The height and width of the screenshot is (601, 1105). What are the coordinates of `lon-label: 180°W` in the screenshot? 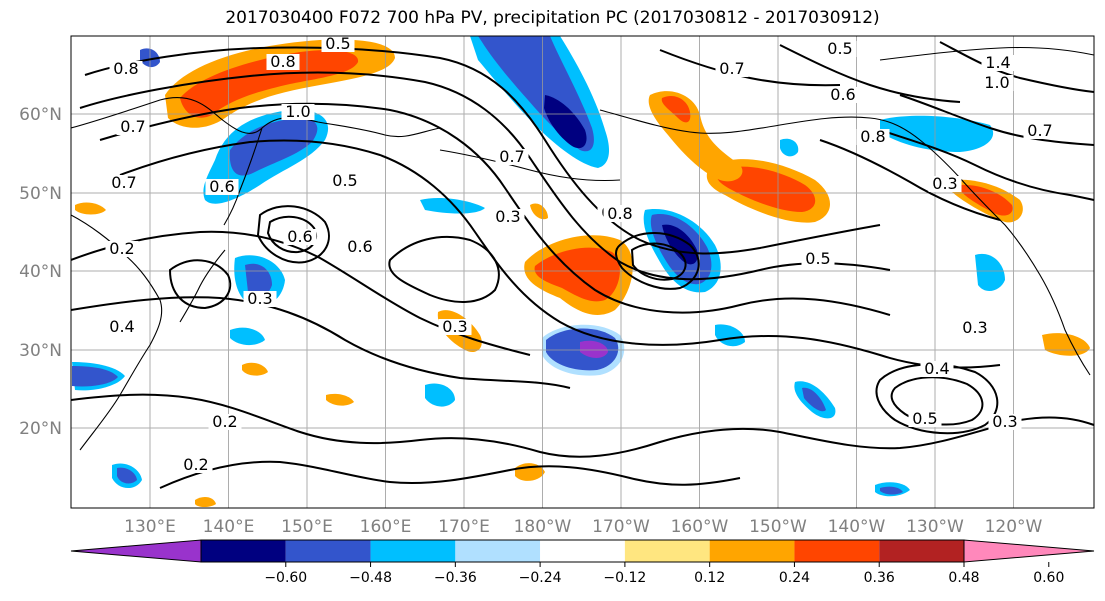 It's located at (543, 527).